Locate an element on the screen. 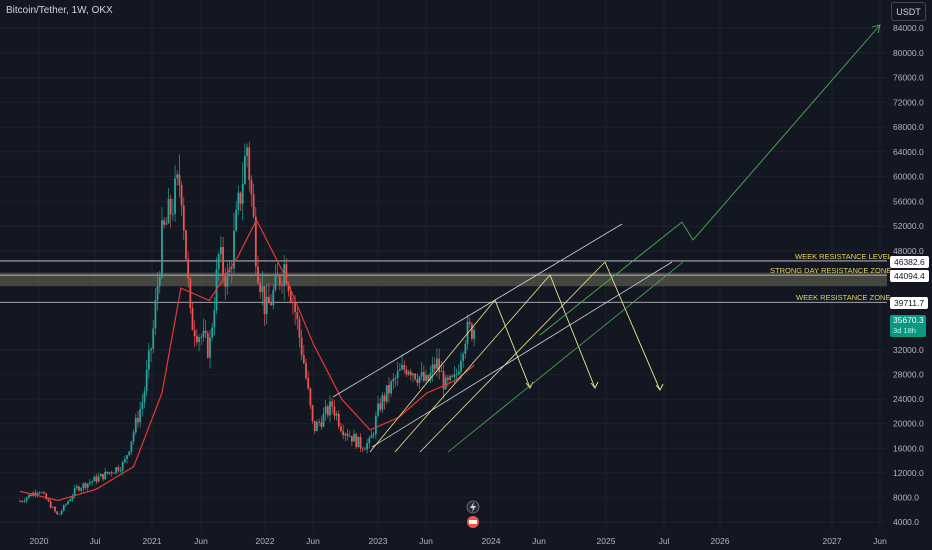 The width and height of the screenshot is (932, 550). channel-lower-line is located at coordinates (522, 354).